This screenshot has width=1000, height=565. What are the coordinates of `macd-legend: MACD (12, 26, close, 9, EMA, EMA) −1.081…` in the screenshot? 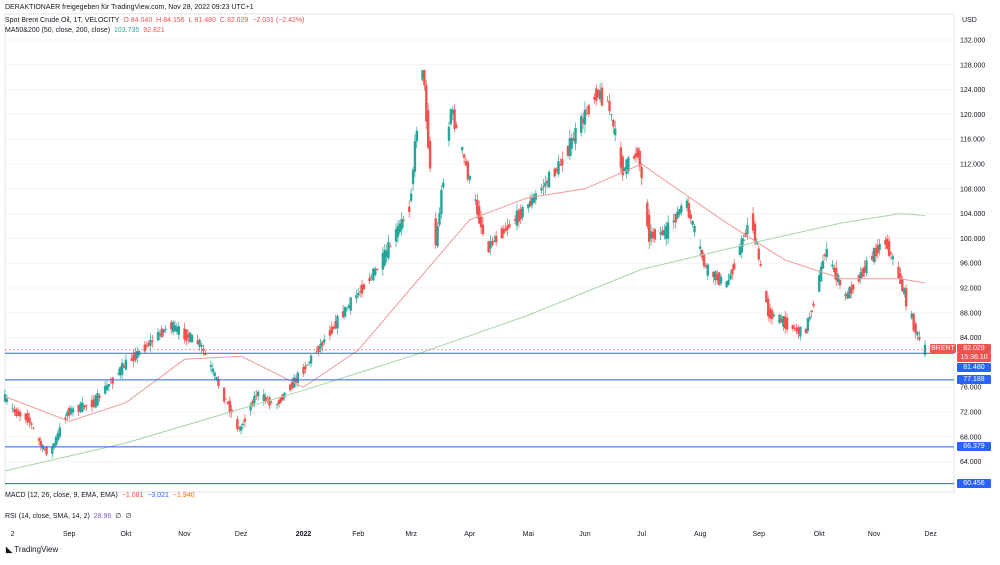 It's located at (101, 495).